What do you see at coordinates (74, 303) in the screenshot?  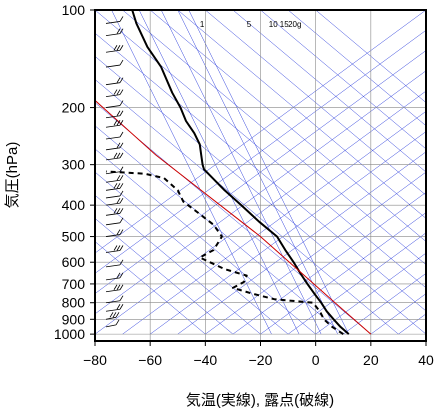 I see `y-tick-label: 800` at bounding box center [74, 303].